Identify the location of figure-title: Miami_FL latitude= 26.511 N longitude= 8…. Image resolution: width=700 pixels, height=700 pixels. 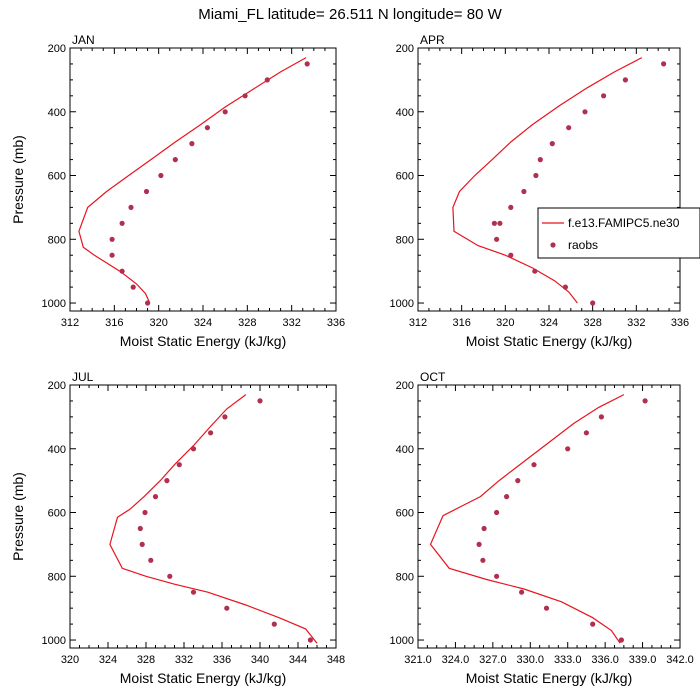
(350, 14).